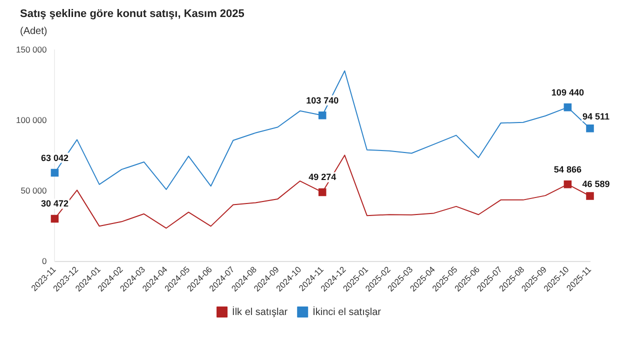  What do you see at coordinates (596, 116) in the screenshot?
I see `data-label: 94 511` at bounding box center [596, 116].